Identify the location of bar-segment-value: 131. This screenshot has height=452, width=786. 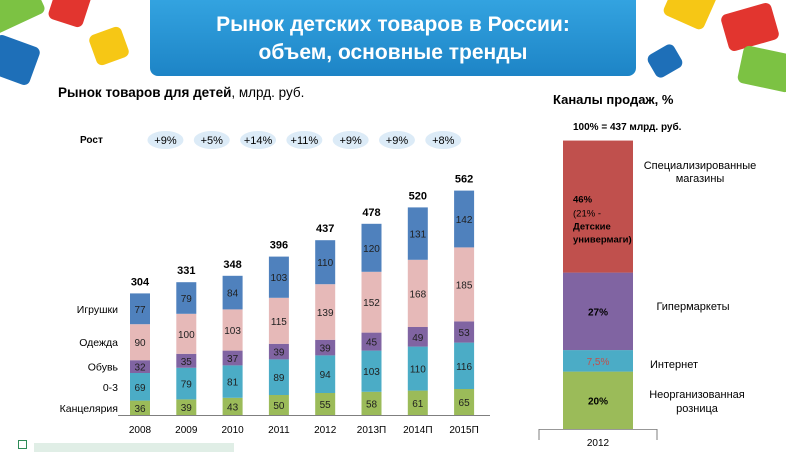
(417, 235).